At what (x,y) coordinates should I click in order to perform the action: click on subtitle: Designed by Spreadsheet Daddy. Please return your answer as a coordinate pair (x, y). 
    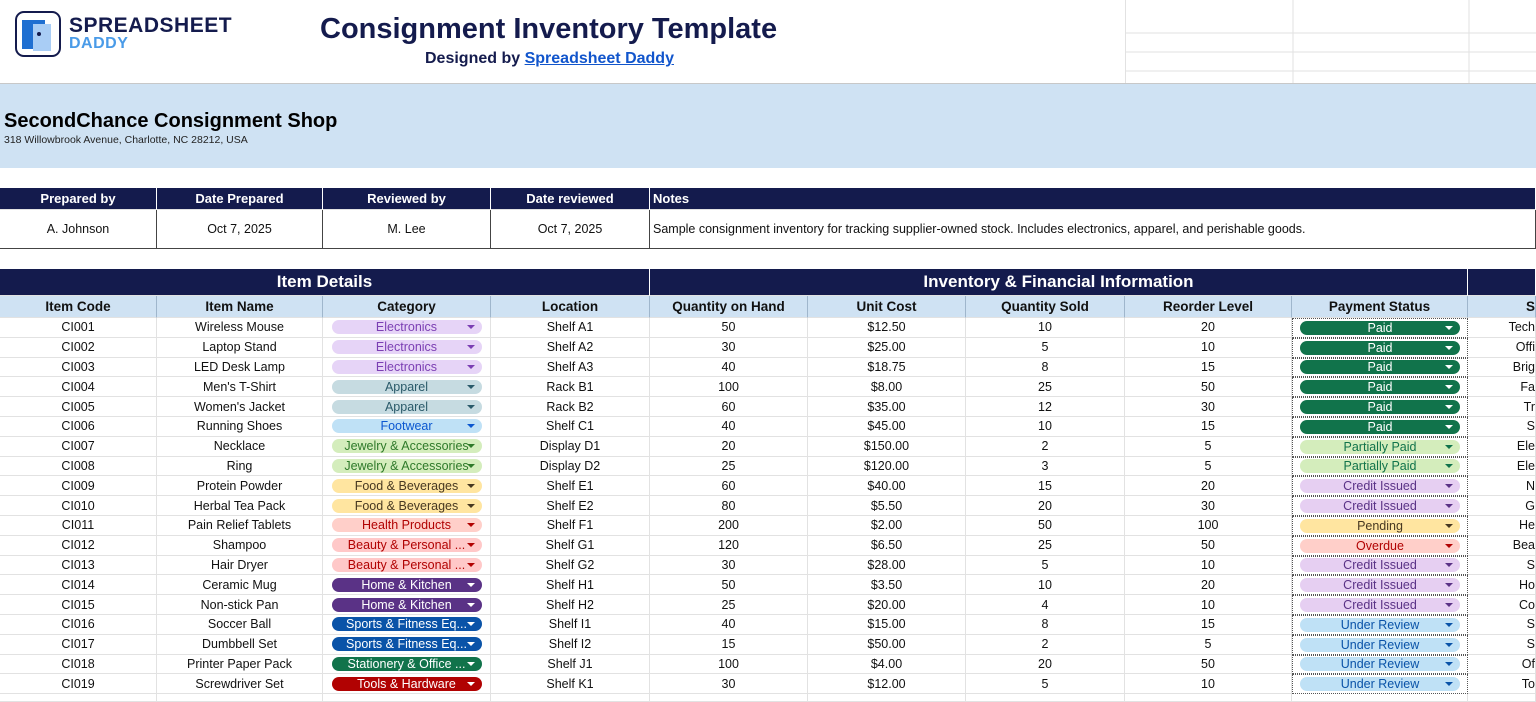
    Looking at the image, I should click on (549, 59).